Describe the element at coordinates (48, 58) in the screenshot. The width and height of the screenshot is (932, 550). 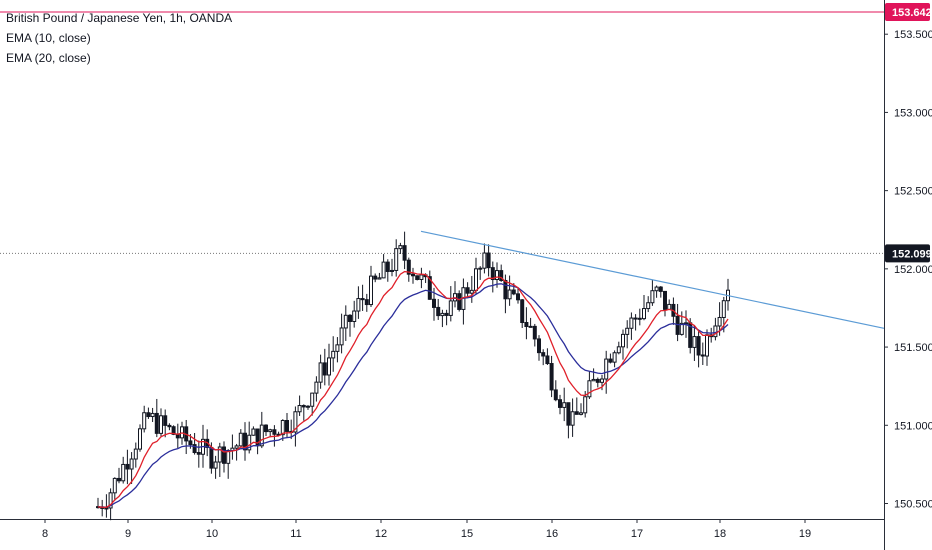
I see `ema20-legend: EMA (20, close)` at that location.